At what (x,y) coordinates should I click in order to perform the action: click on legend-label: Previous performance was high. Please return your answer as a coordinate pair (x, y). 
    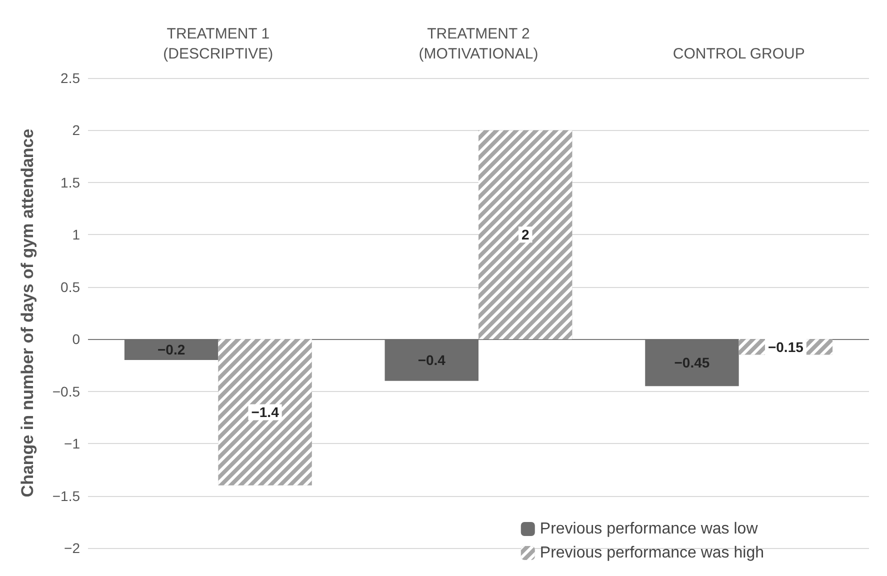
    Looking at the image, I should click on (652, 553).